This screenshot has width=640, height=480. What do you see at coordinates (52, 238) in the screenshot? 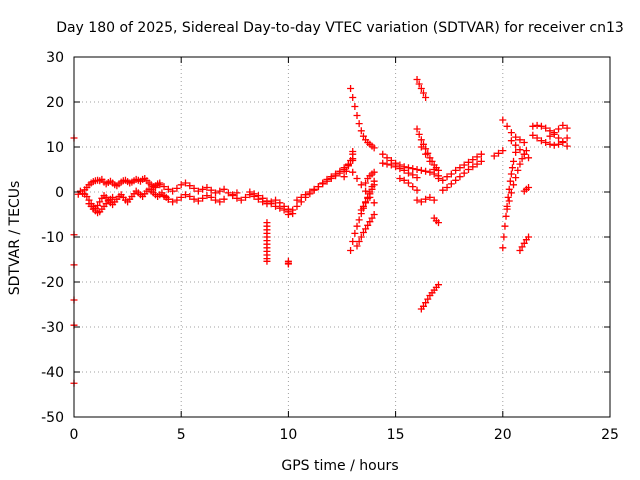
I see `y-tick-label: -10` at bounding box center [52, 238].